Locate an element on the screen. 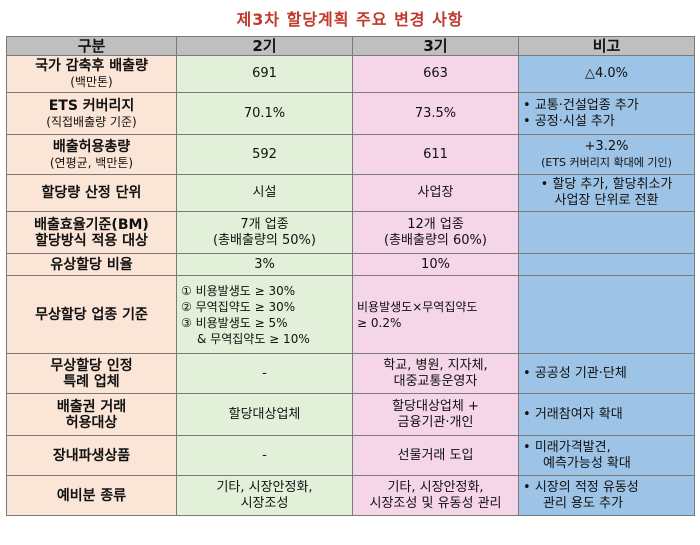  value-line: 663 is located at coordinates (435, 73).